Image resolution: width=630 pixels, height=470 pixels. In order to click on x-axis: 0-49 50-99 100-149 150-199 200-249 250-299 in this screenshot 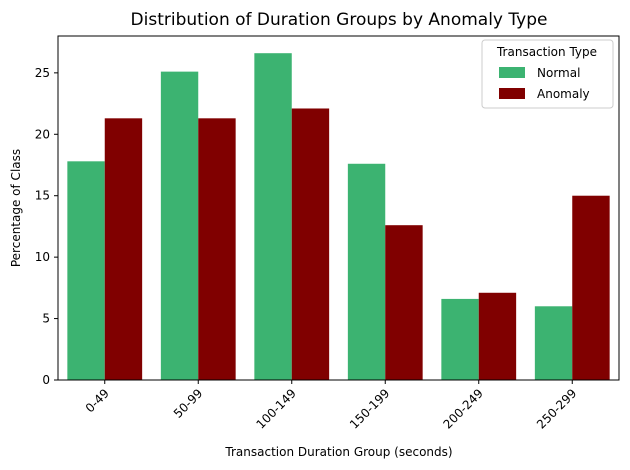, I will do `click(331, 406)`.